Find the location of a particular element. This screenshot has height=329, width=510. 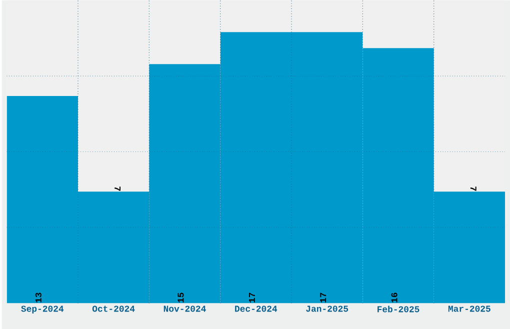

x-tick-label: Feb-2025 is located at coordinates (399, 309).